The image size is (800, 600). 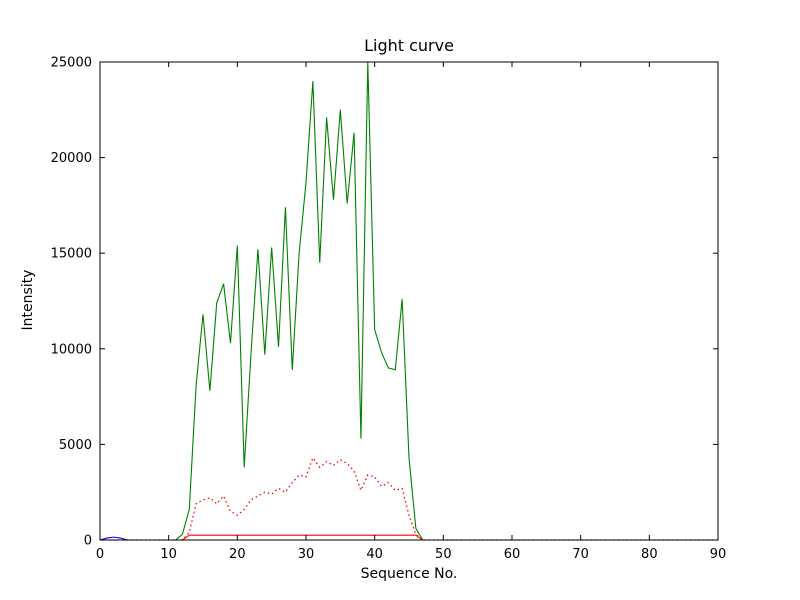 What do you see at coordinates (168, 554) in the screenshot?
I see `x-tick-label: 10` at bounding box center [168, 554].